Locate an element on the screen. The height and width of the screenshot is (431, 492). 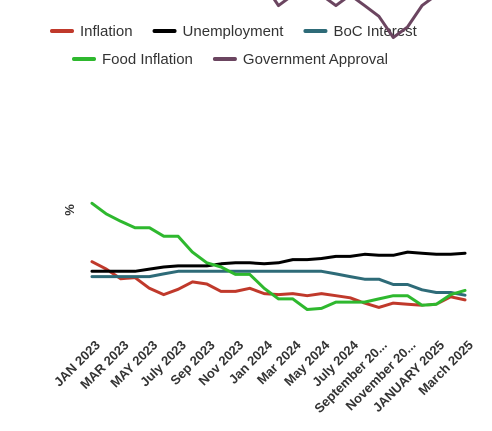
legend-item-unemployment: Unemployment is located at coordinates (218, 31).